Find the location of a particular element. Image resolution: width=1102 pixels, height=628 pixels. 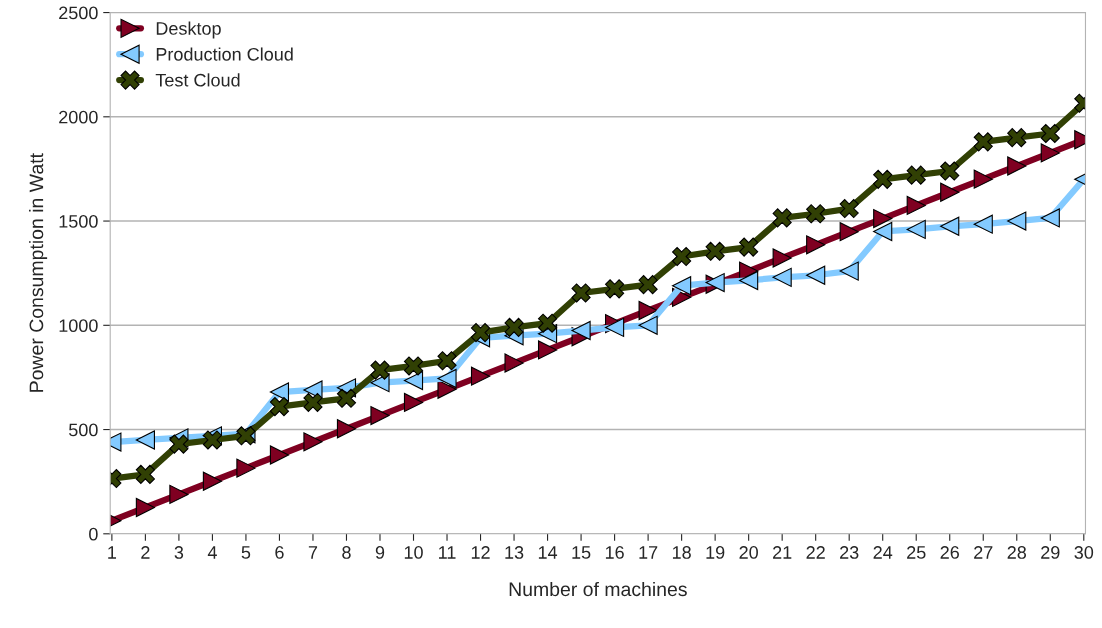

x-tick-label: 5 is located at coordinates (246, 552).